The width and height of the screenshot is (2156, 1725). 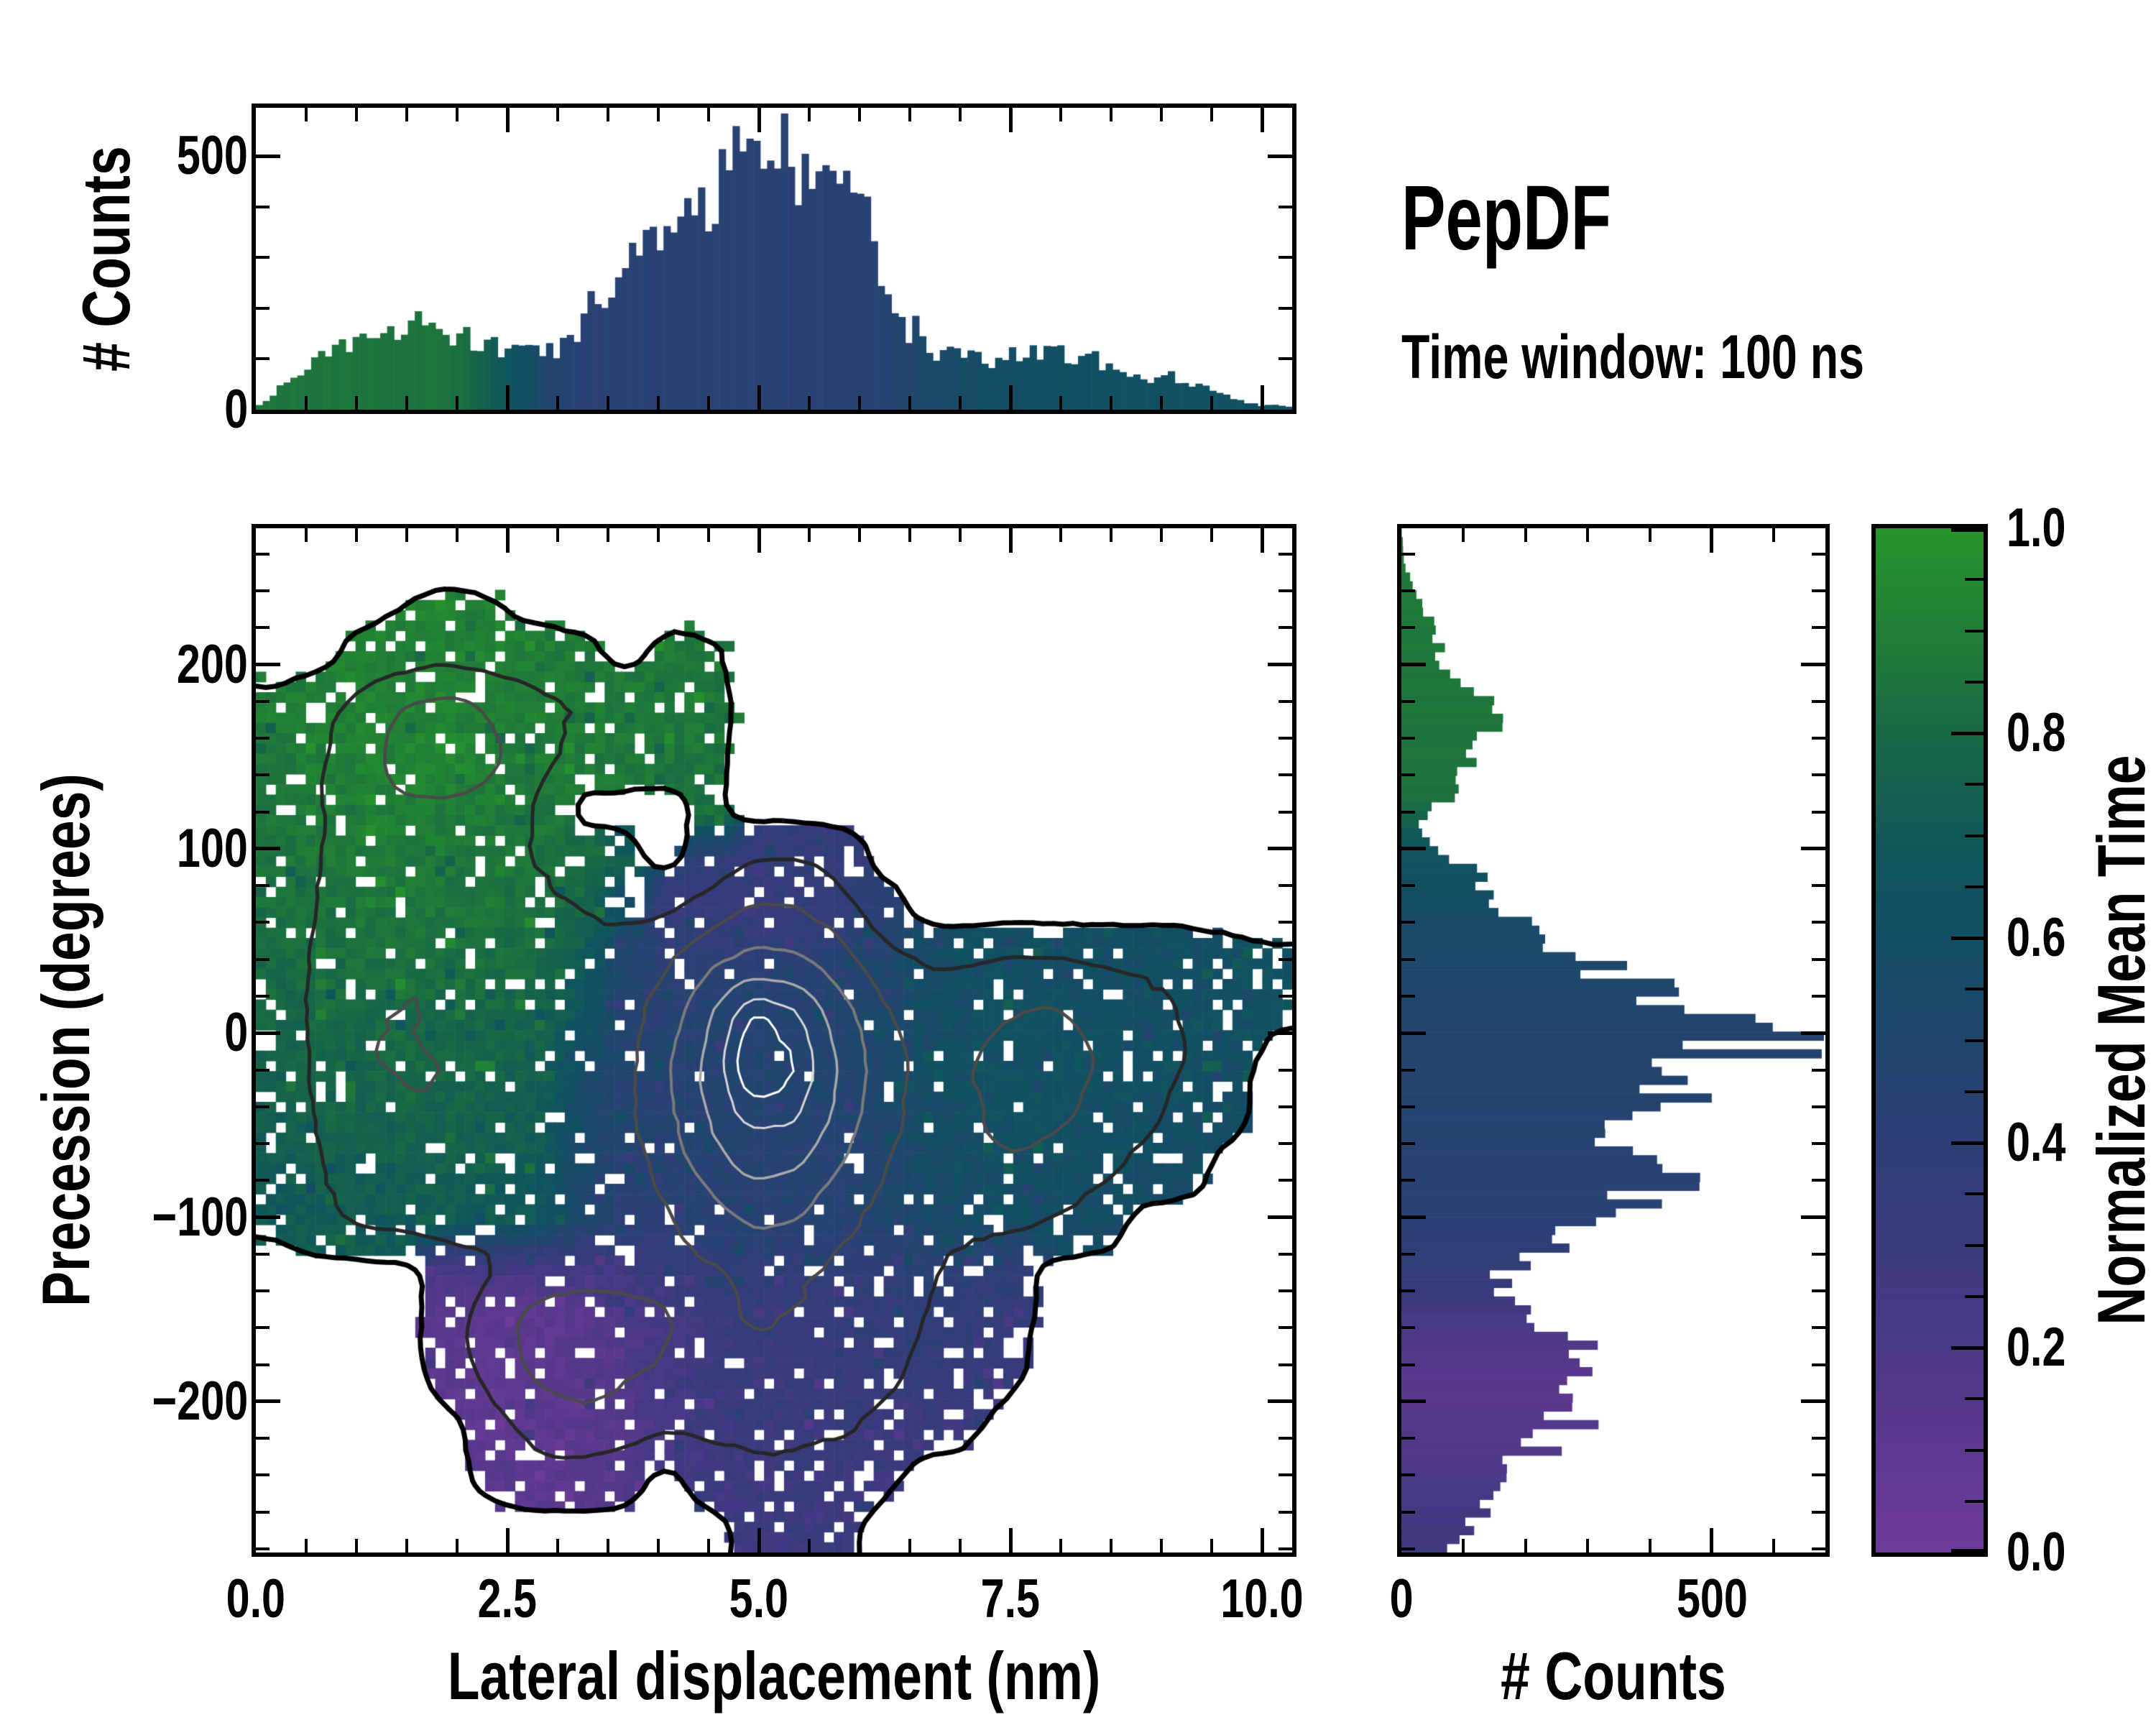 What do you see at coordinates (1930, 1040) in the screenshot?
I see `colorbar` at bounding box center [1930, 1040].